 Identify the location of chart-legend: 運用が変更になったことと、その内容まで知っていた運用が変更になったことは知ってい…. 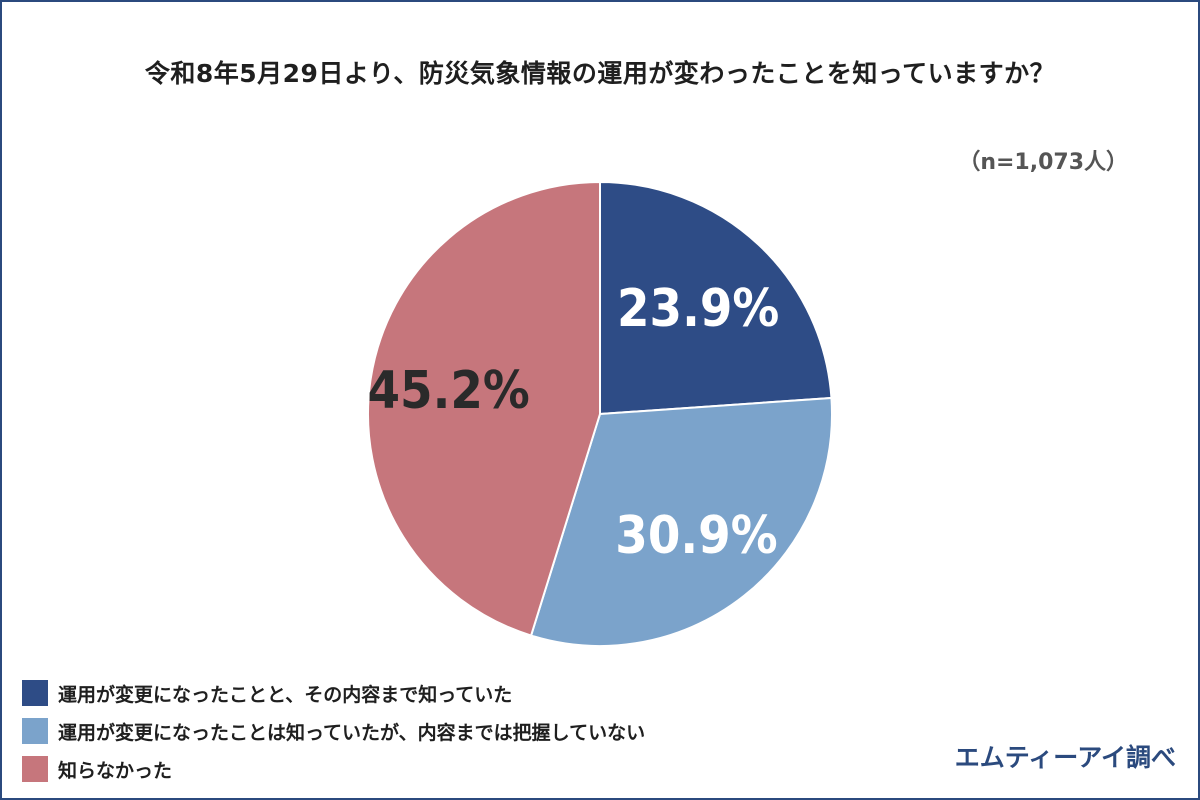
(333, 731).